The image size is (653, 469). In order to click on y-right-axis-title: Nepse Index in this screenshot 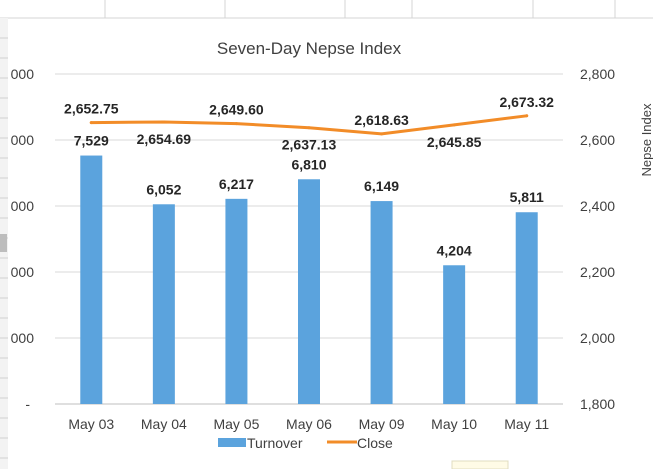, I will do `click(646, 139)`.